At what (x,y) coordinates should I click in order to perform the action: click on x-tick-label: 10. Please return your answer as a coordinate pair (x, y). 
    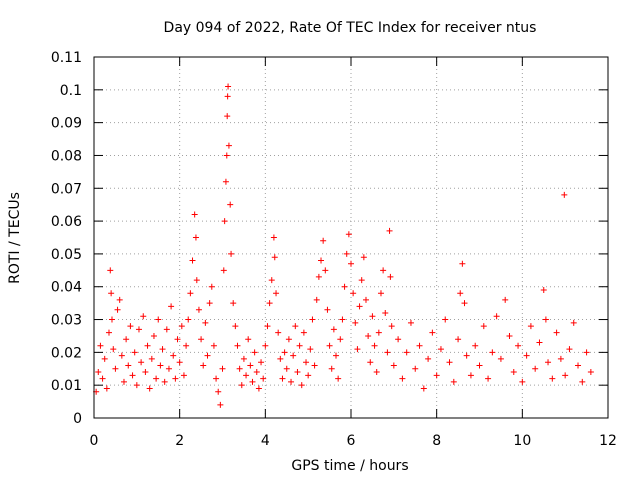
    Looking at the image, I should click on (522, 441).